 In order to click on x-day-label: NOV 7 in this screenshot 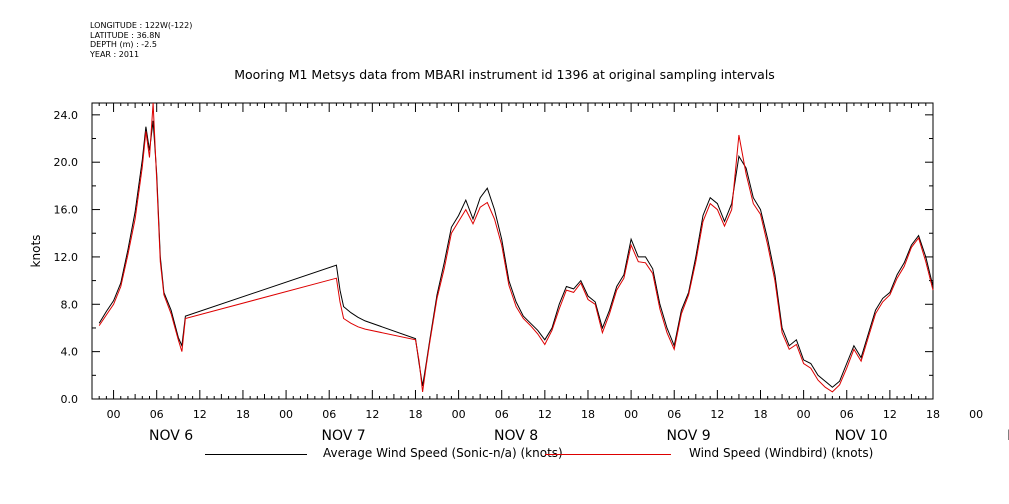, I will do `click(343, 436)`.